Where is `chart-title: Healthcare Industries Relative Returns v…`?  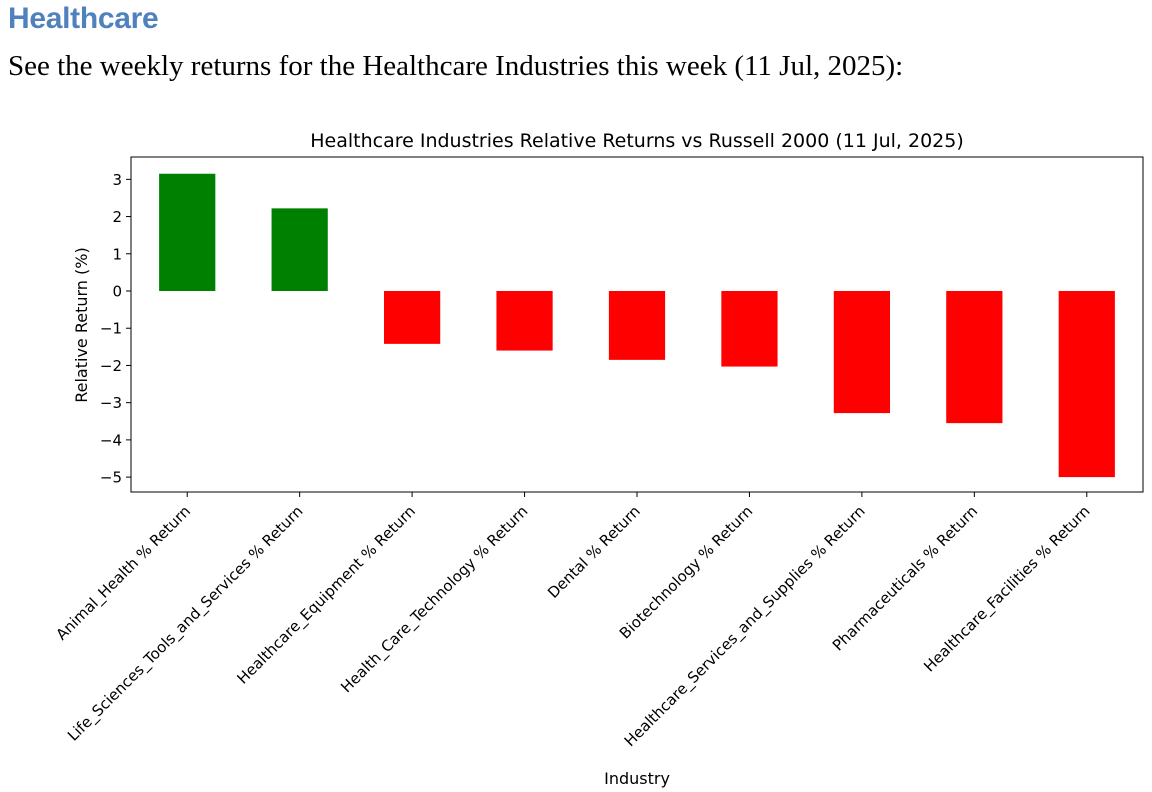 chart-title: Healthcare Industries Relative Returns v… is located at coordinates (637, 141).